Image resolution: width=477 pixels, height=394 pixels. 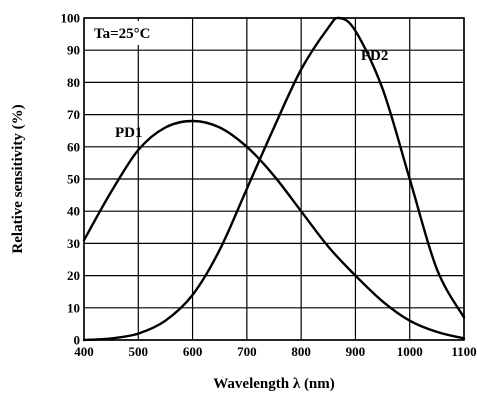 What do you see at coordinates (73, 211) in the screenshot?
I see `y-tick-label: 40` at bounding box center [73, 211].